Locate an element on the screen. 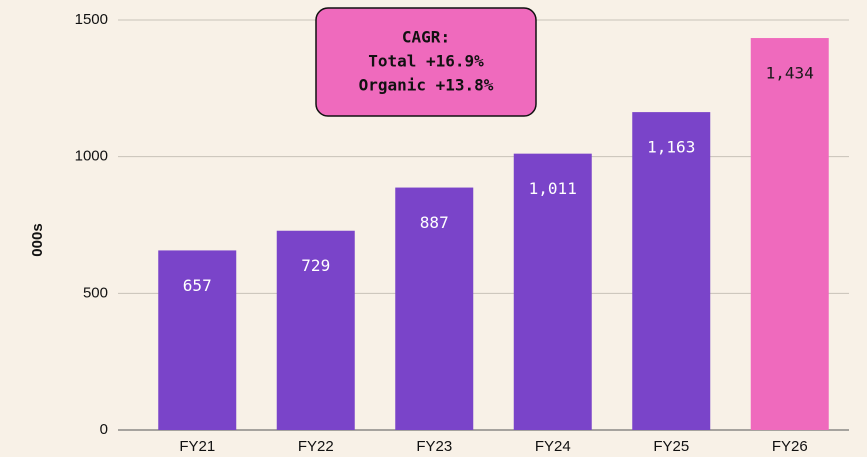 The image size is (867, 457). data-label: 657 is located at coordinates (197, 285).